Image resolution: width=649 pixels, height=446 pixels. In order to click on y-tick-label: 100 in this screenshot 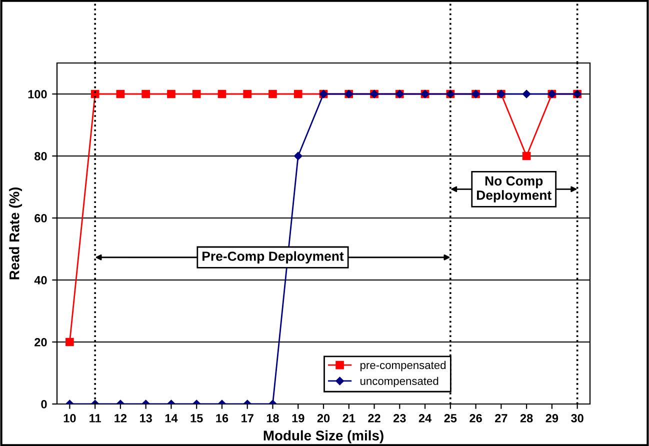, I will do `click(37, 94)`.